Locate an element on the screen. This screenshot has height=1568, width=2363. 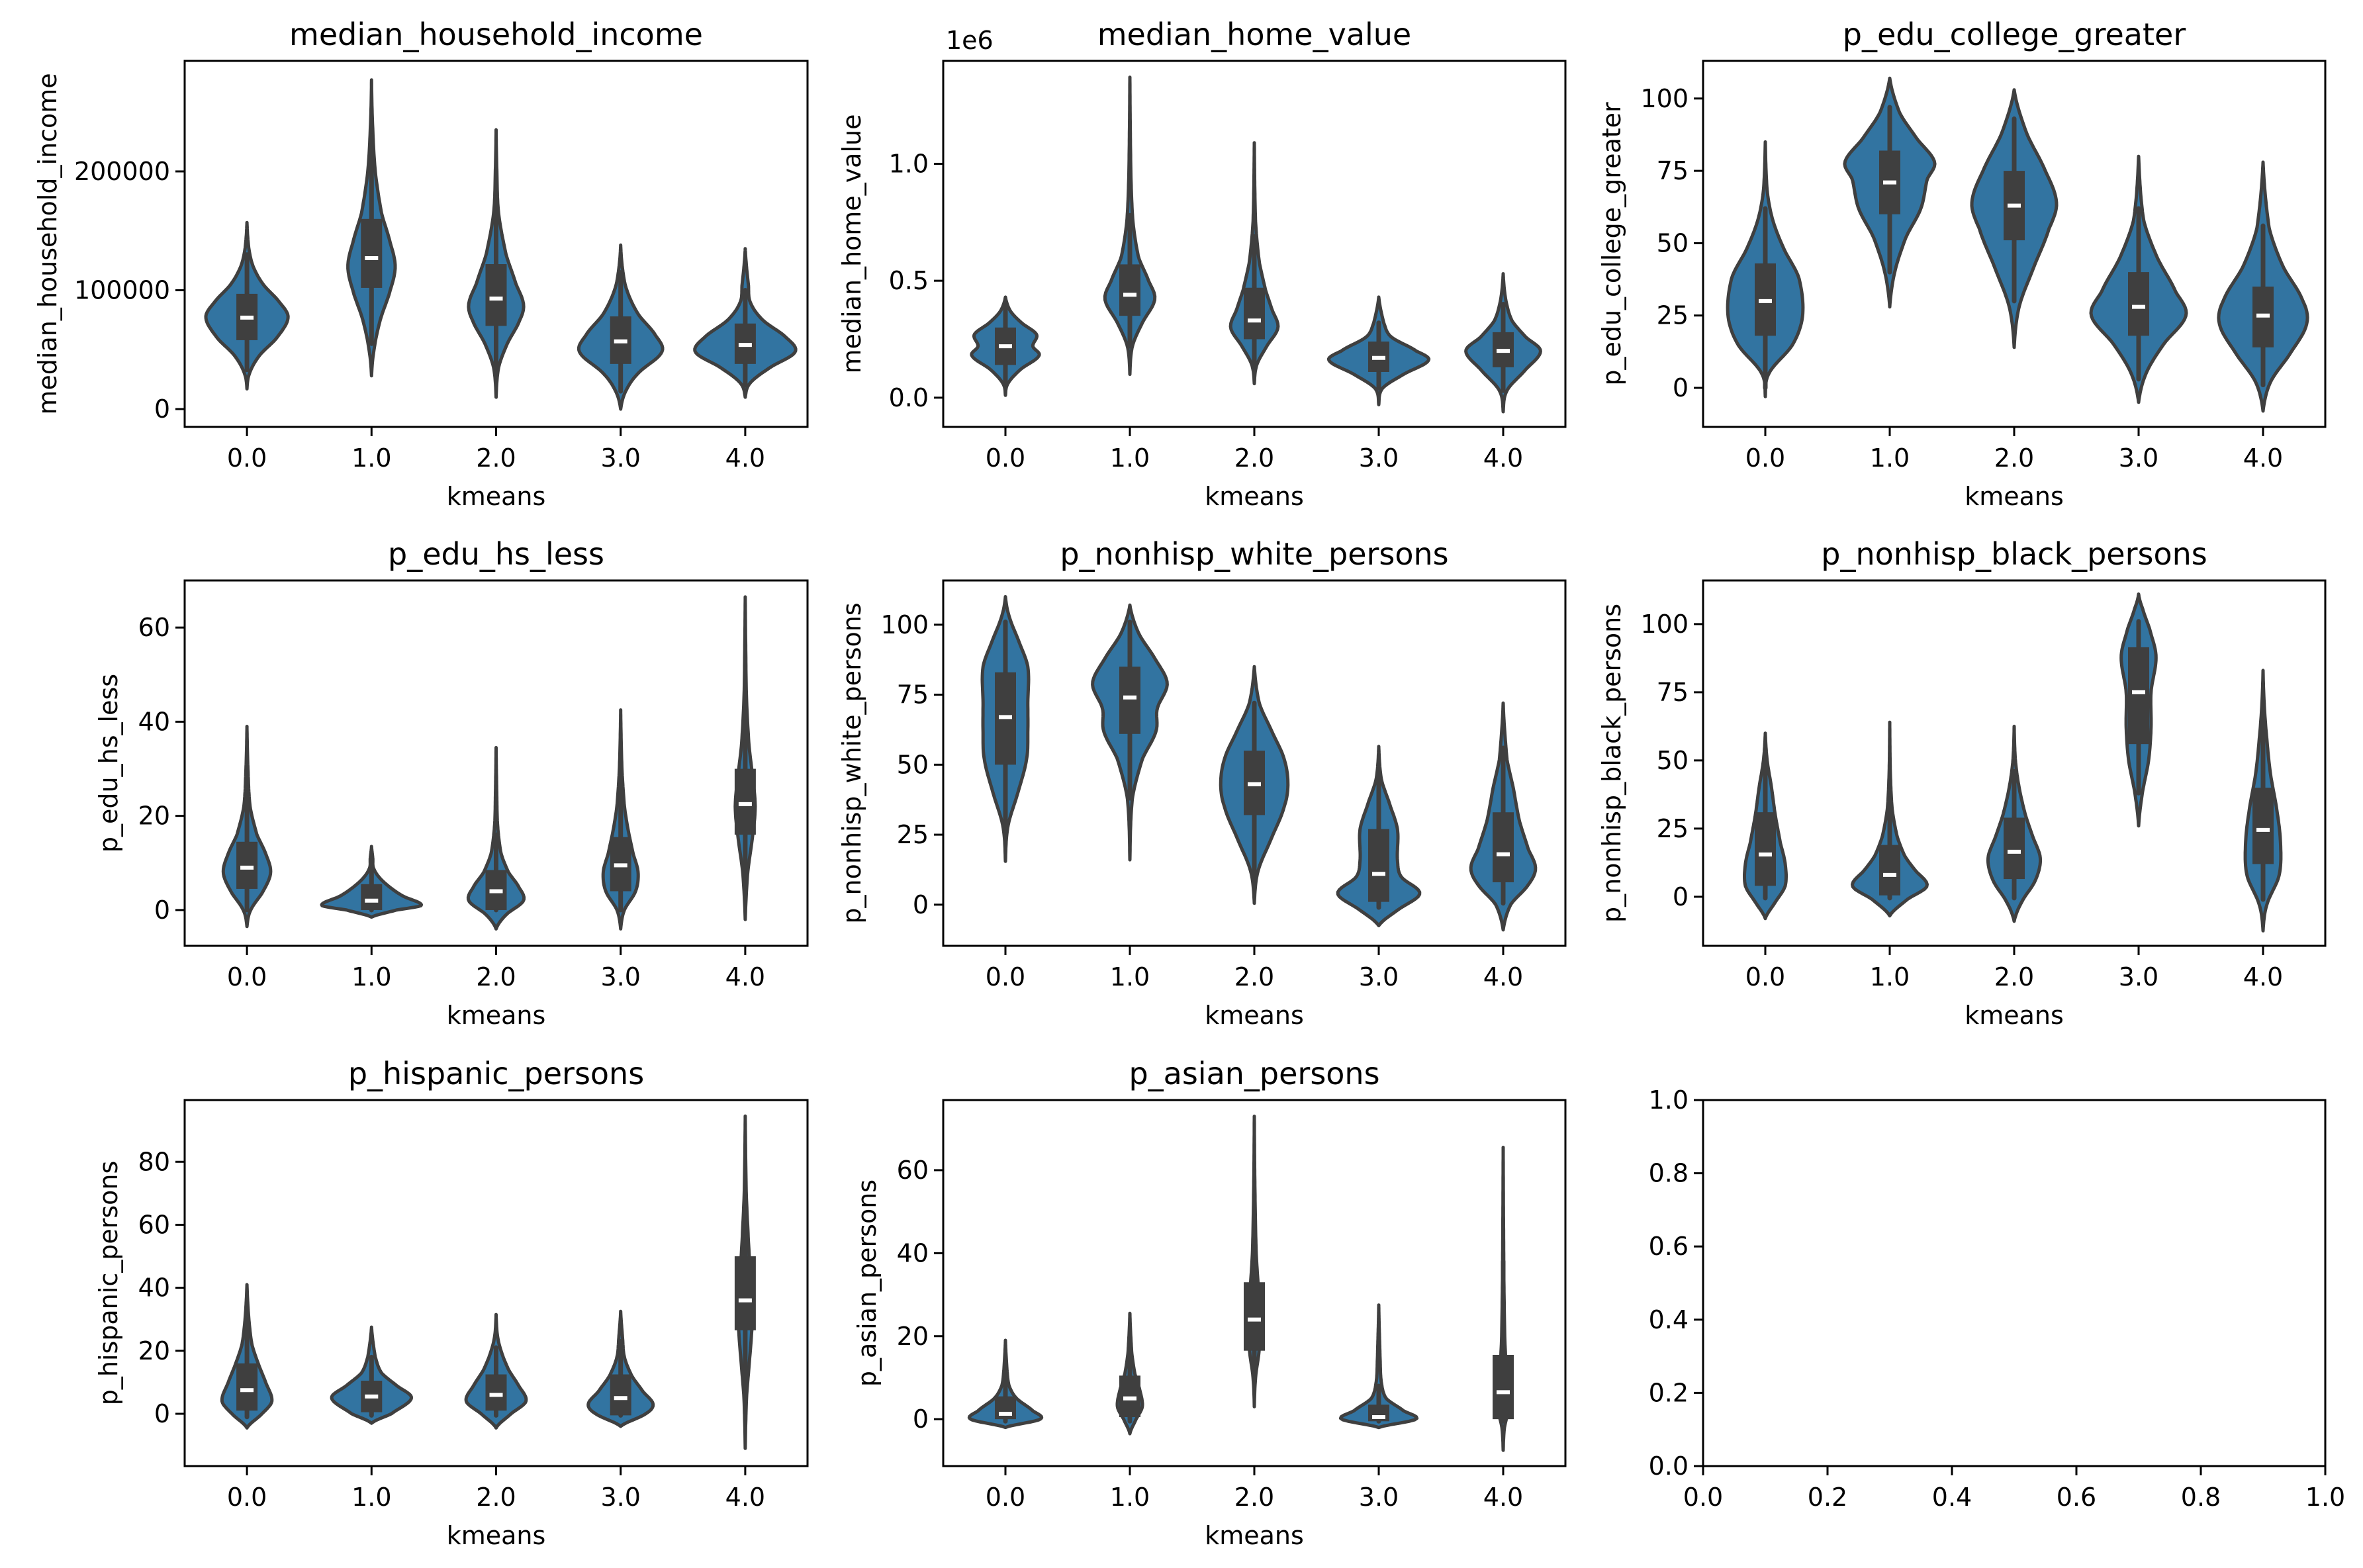
violin-body is located at coordinates (1378, 1366).